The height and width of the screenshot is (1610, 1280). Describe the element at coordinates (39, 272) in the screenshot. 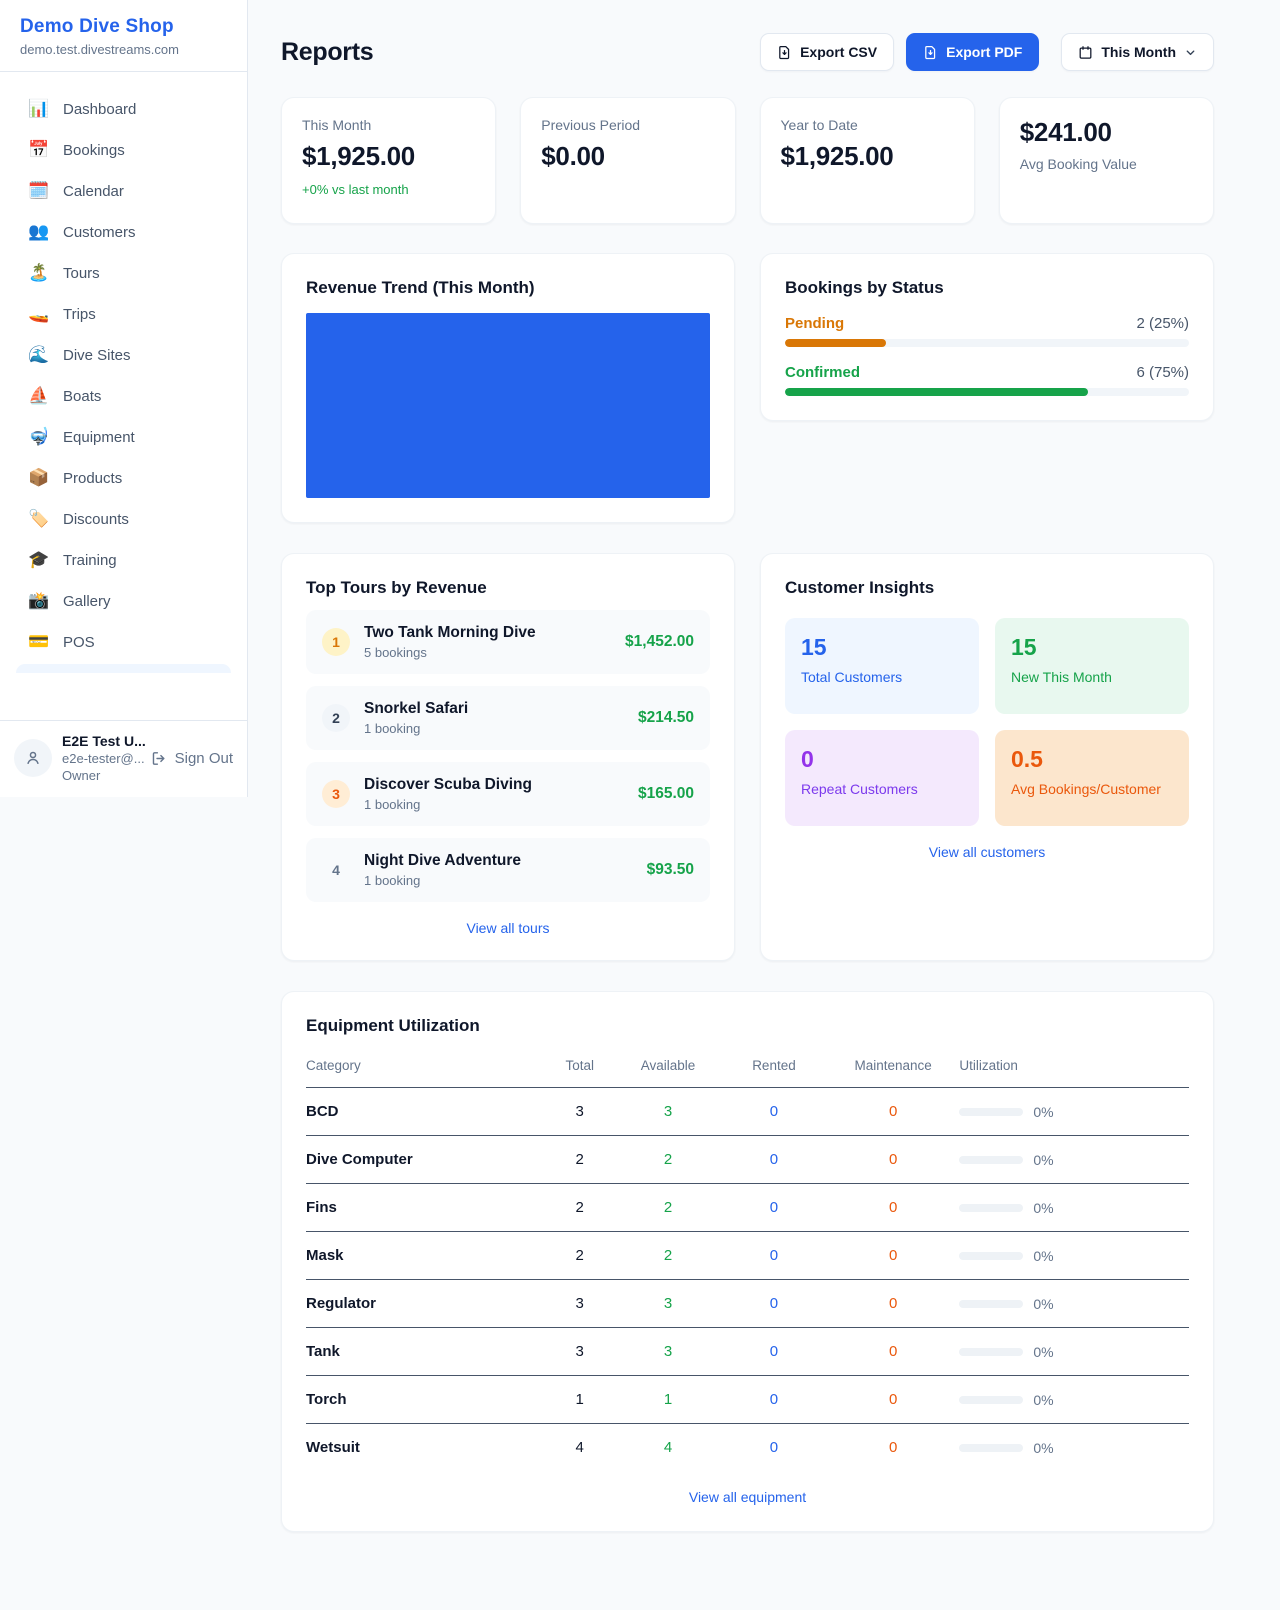

I see `tours-icon: 🏝️` at that location.